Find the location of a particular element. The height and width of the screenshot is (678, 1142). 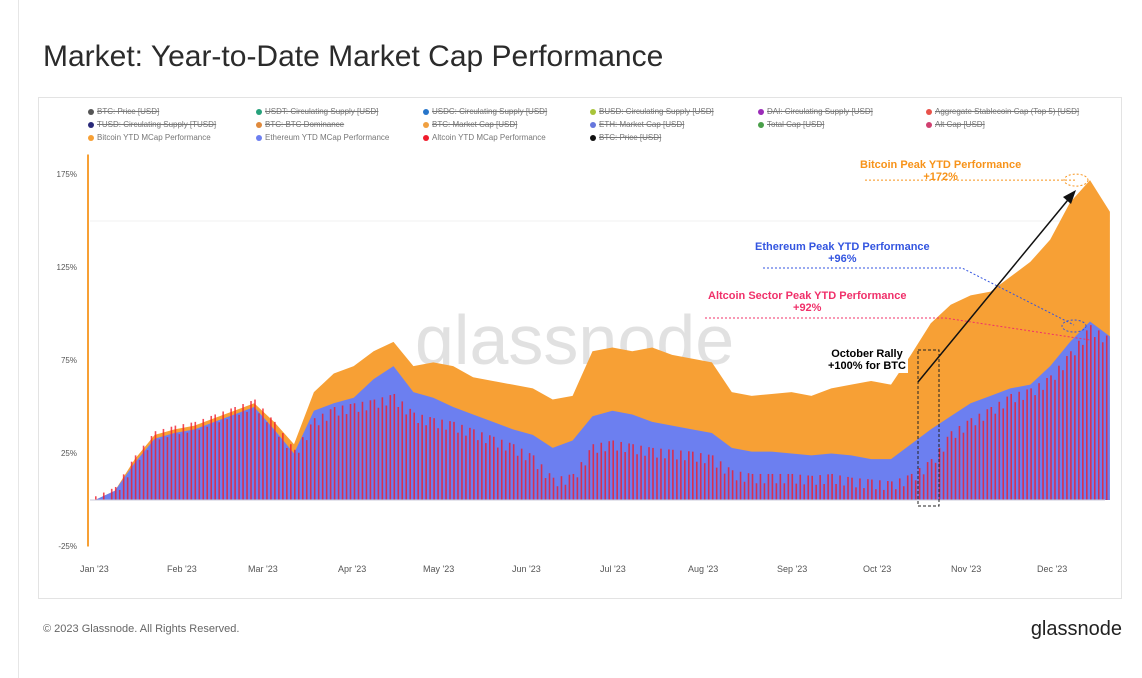

legend-item: DAI: Circulating Supply [USD] is located at coordinates (815, 111).